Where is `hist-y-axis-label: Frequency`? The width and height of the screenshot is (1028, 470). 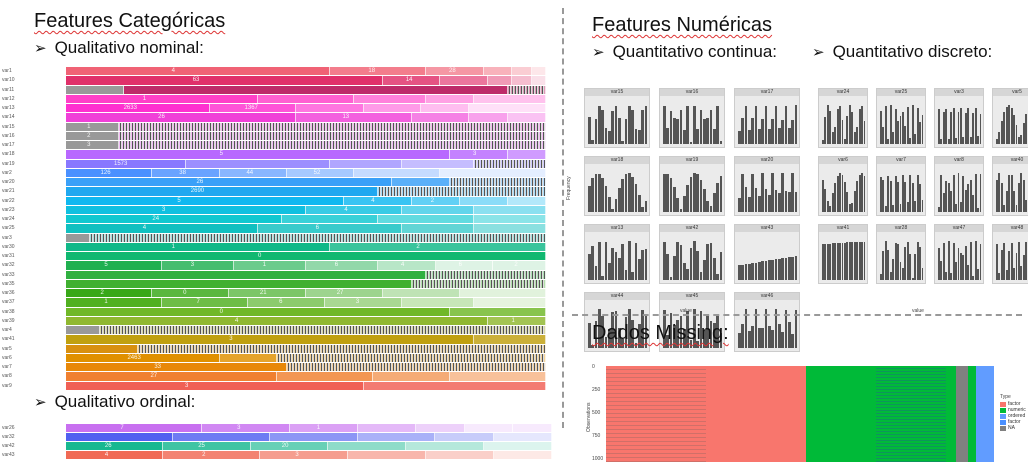 hist-y-axis-label: Frequency is located at coordinates (569, 188).